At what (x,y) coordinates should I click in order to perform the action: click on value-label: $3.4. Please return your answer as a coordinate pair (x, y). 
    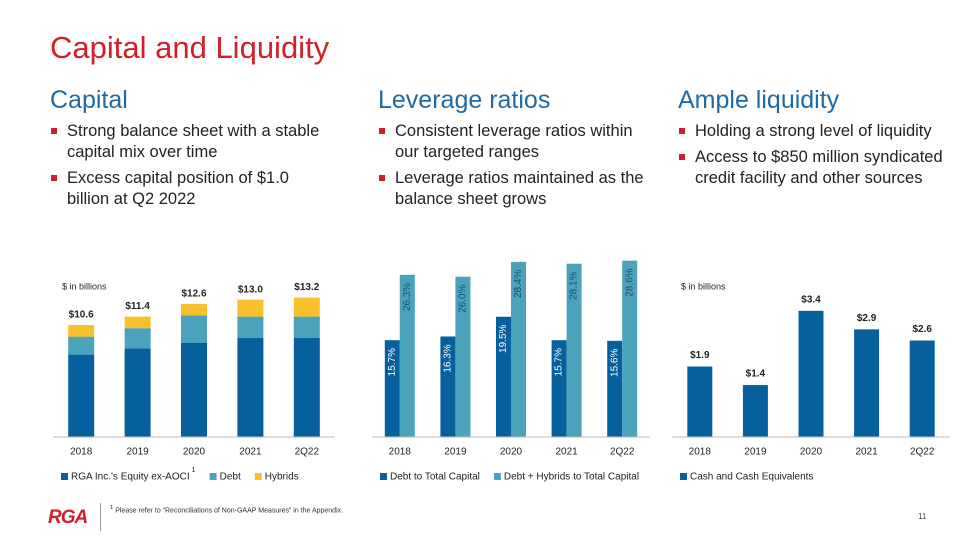
    Looking at the image, I should click on (811, 299).